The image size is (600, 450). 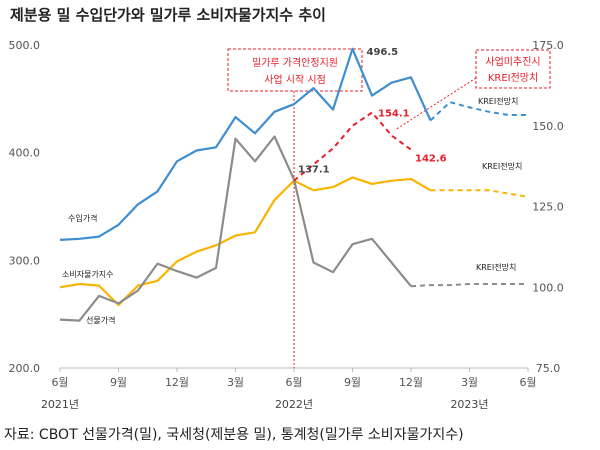 I want to click on data-label: 154.1, so click(x=394, y=114).